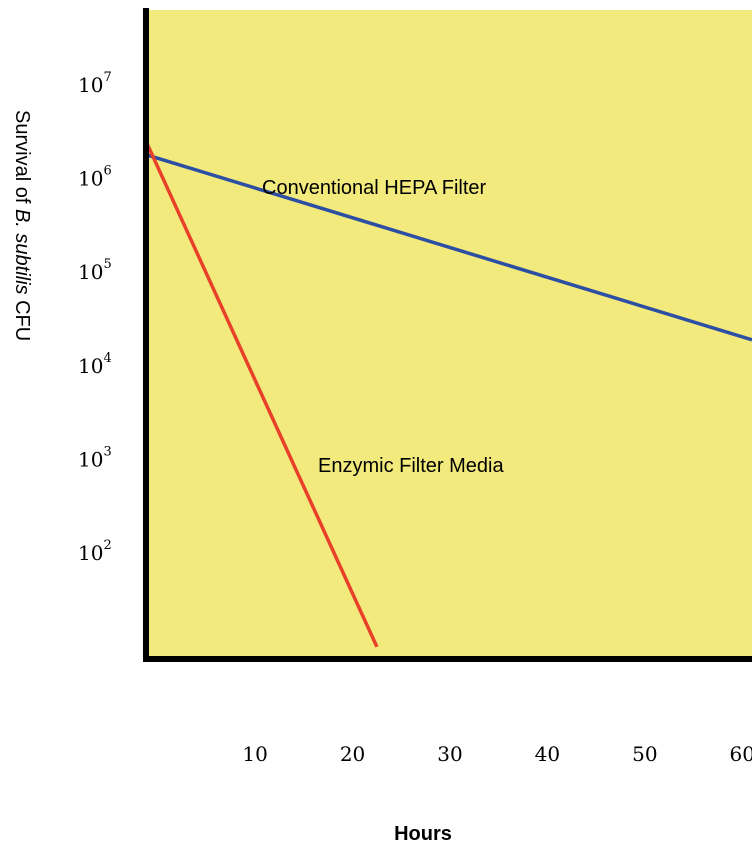  What do you see at coordinates (95, 317) in the screenshot?
I see `y-tick-labels: 10² 10³ 10⁴ 10⁵ 10⁶ 10⁷` at bounding box center [95, 317].